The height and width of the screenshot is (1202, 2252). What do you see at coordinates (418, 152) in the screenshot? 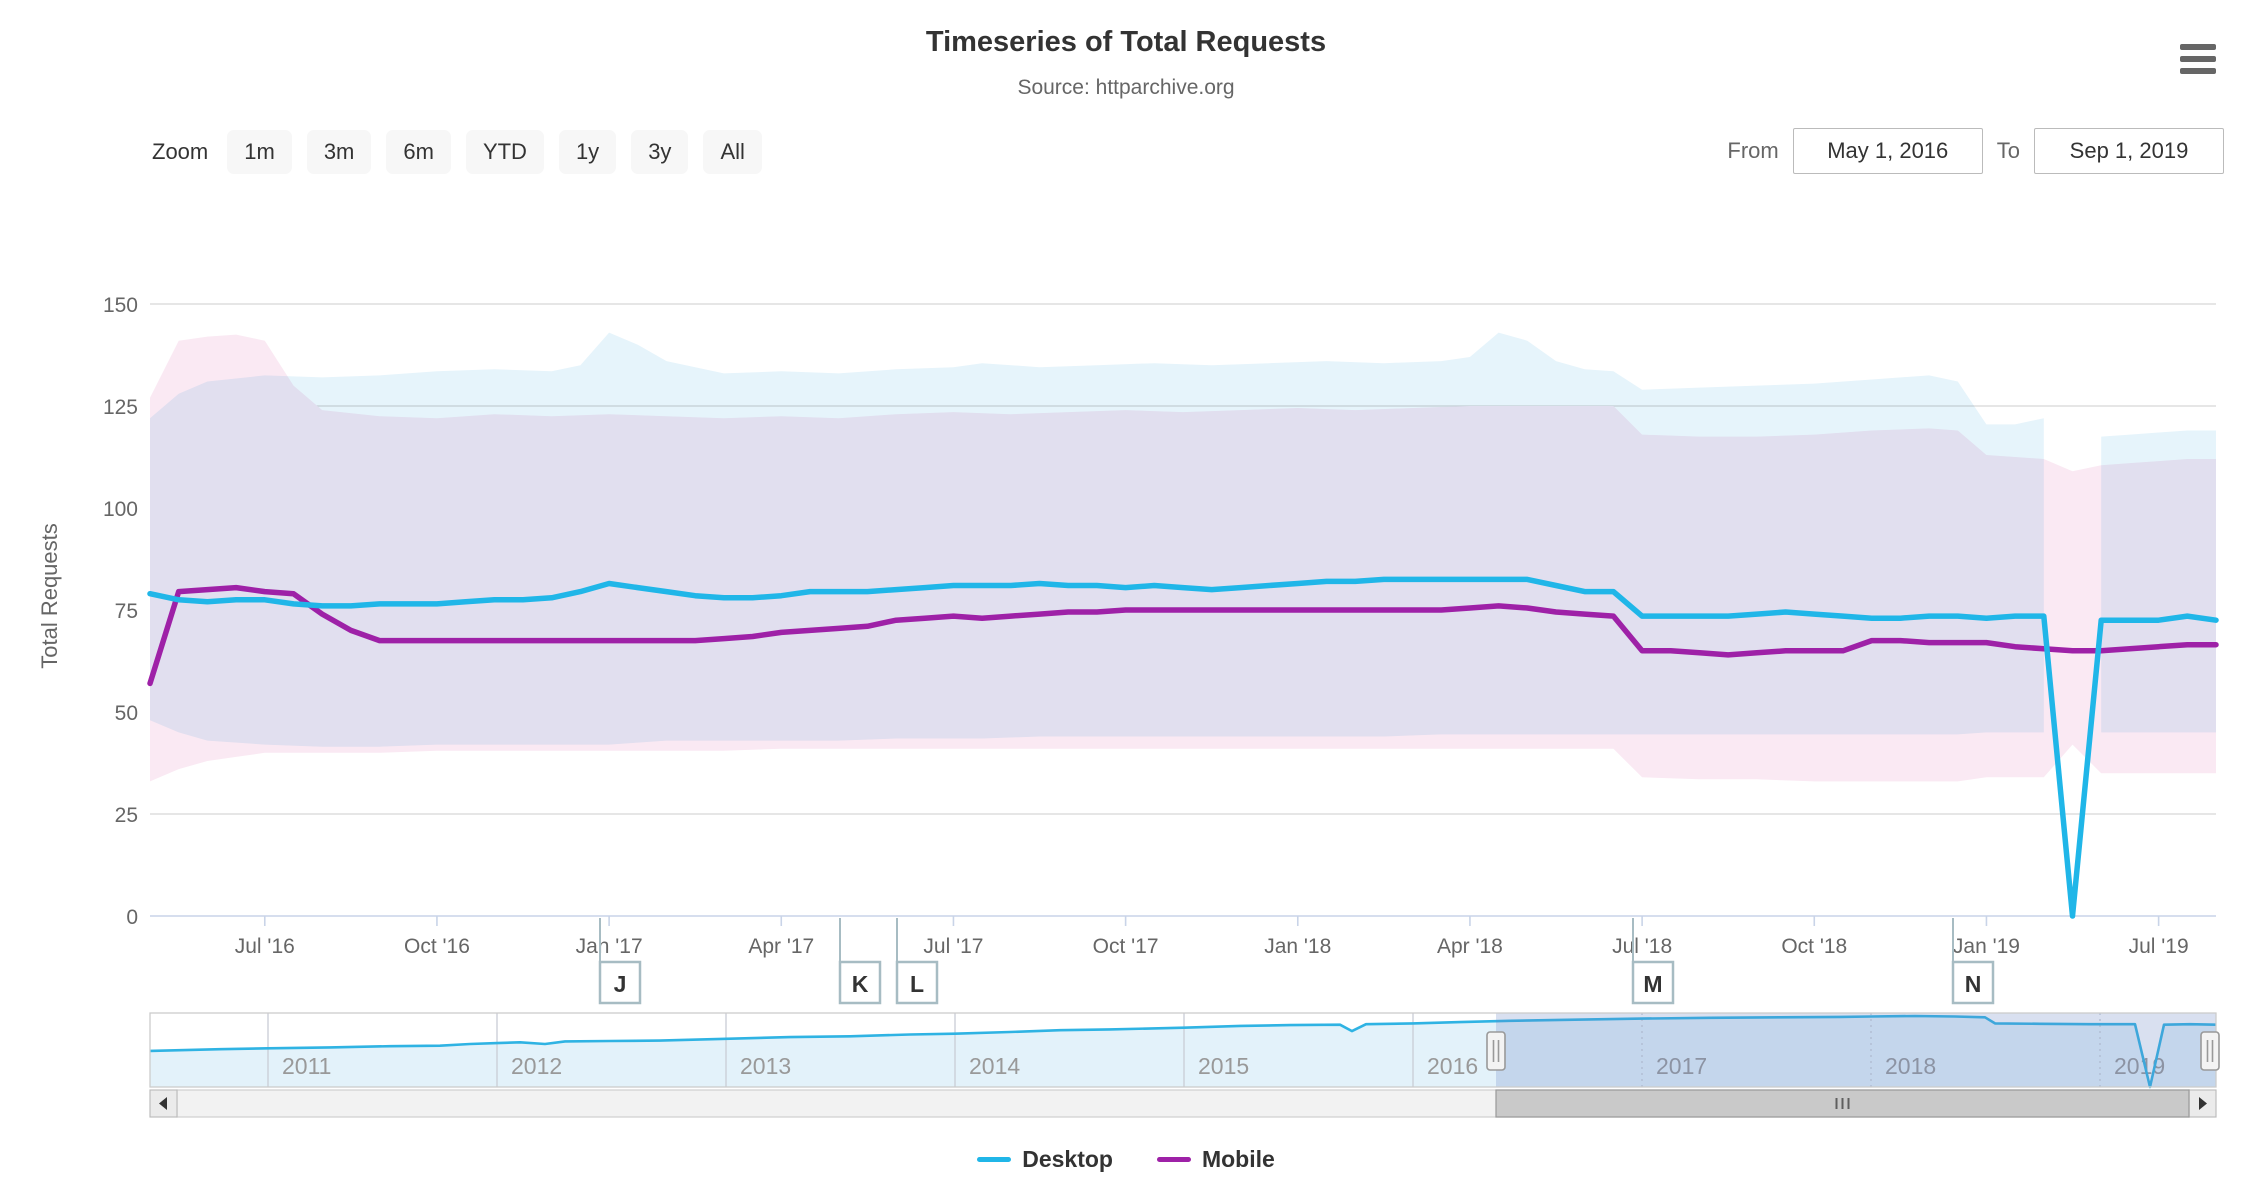
I see `zoom-button-6m: 6m` at bounding box center [418, 152].